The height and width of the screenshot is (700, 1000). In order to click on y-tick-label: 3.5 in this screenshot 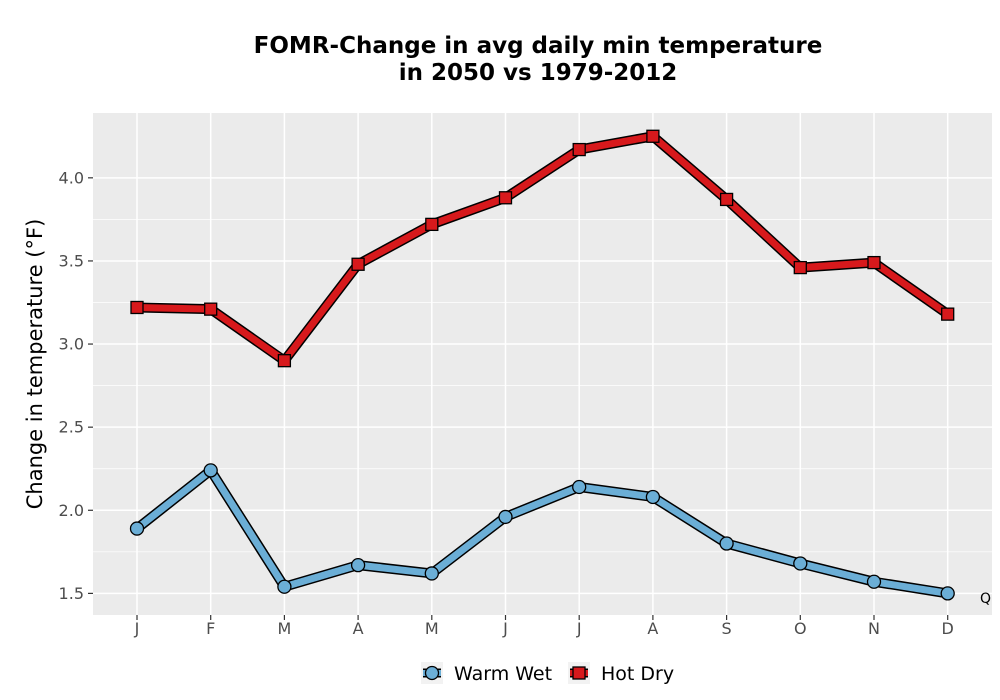, I will do `click(71, 260)`.